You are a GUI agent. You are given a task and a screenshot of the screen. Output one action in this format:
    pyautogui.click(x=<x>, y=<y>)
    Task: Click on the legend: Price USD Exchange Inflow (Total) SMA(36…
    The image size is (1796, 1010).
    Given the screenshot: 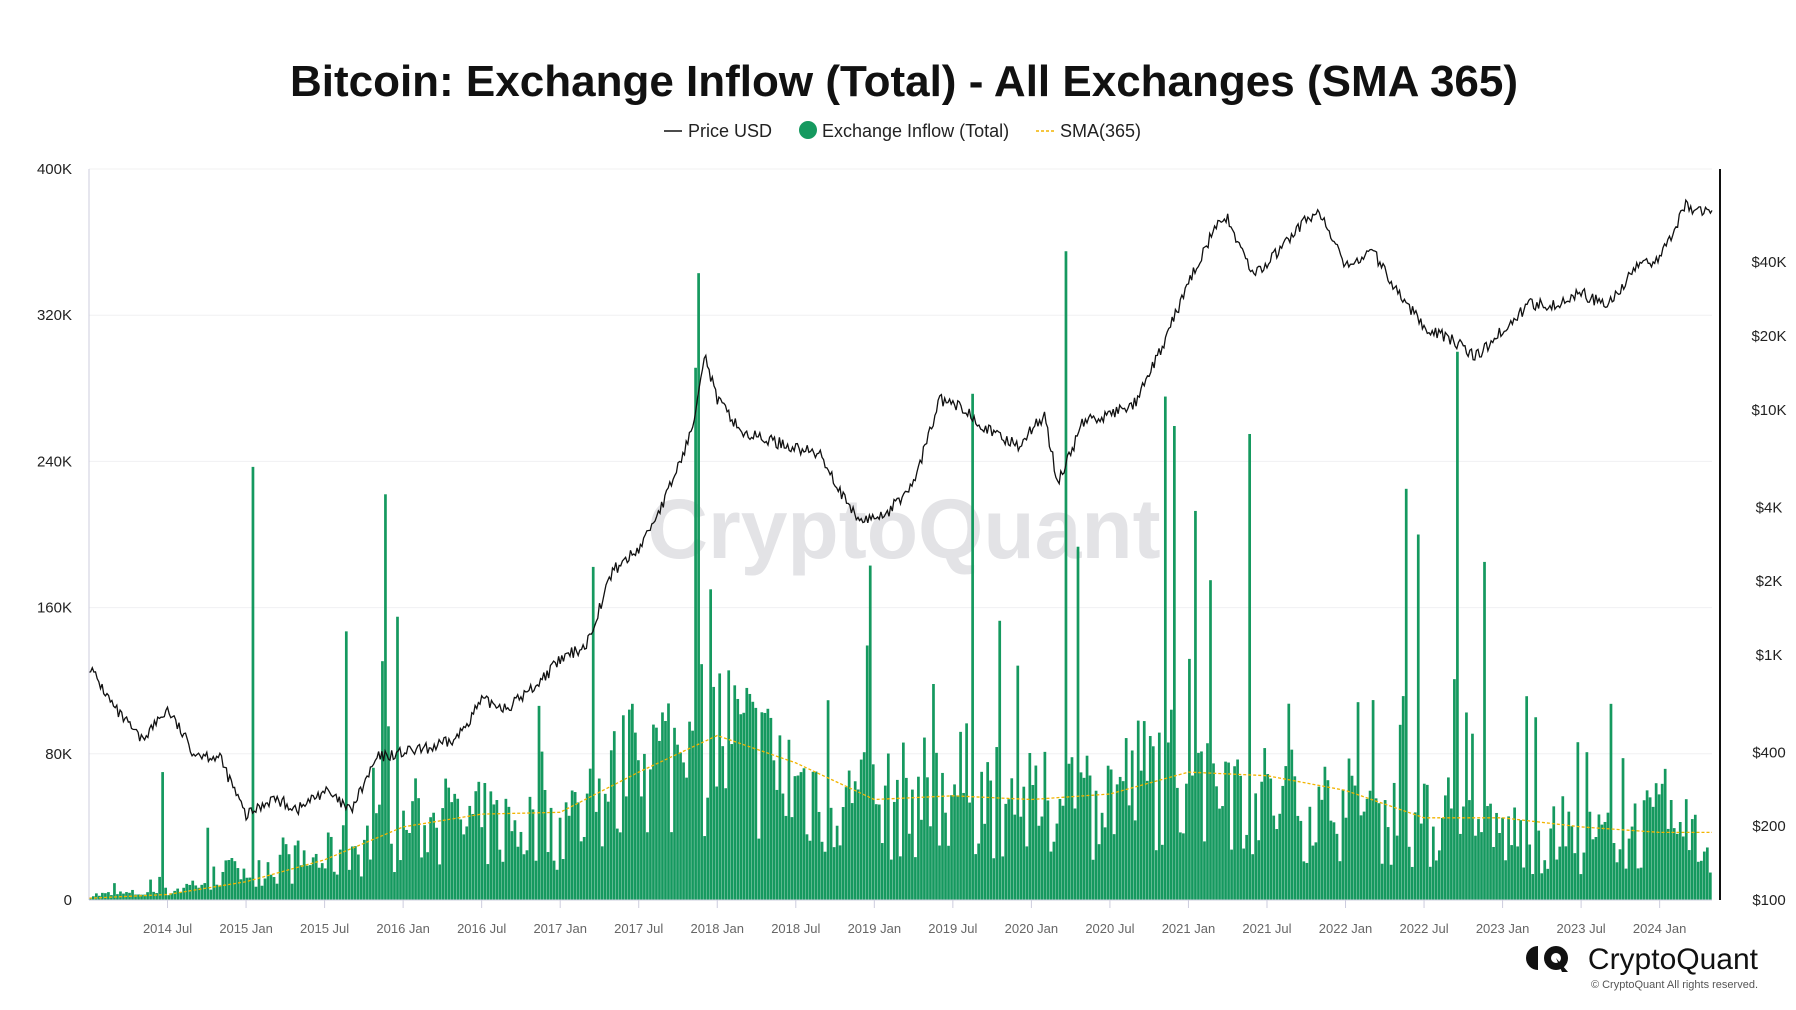 What is the action you would take?
    pyautogui.click(x=902, y=131)
    